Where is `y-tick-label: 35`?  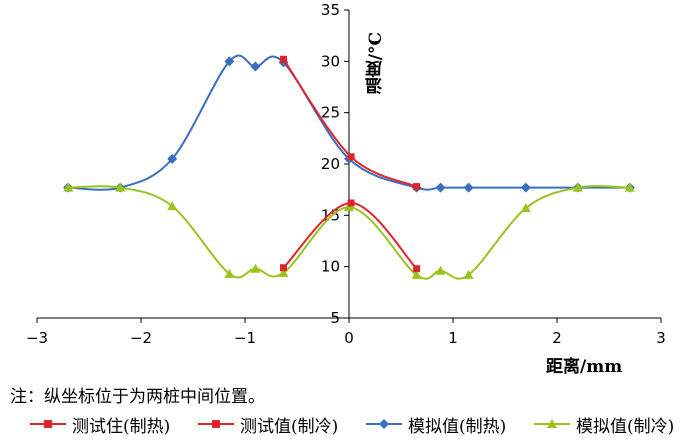 y-tick-label: 35 is located at coordinates (330, 10).